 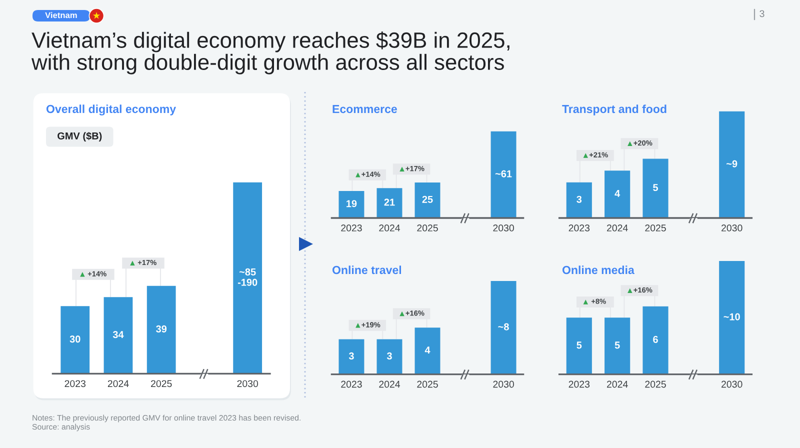 I want to click on data-label: 39, so click(x=161, y=328).